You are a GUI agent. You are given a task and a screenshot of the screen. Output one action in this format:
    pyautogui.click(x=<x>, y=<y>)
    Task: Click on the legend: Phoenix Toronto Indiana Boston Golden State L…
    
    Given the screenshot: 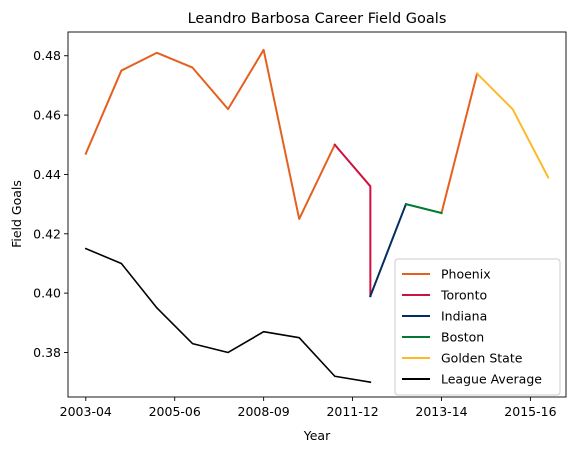 What is the action you would take?
    pyautogui.click(x=477, y=327)
    